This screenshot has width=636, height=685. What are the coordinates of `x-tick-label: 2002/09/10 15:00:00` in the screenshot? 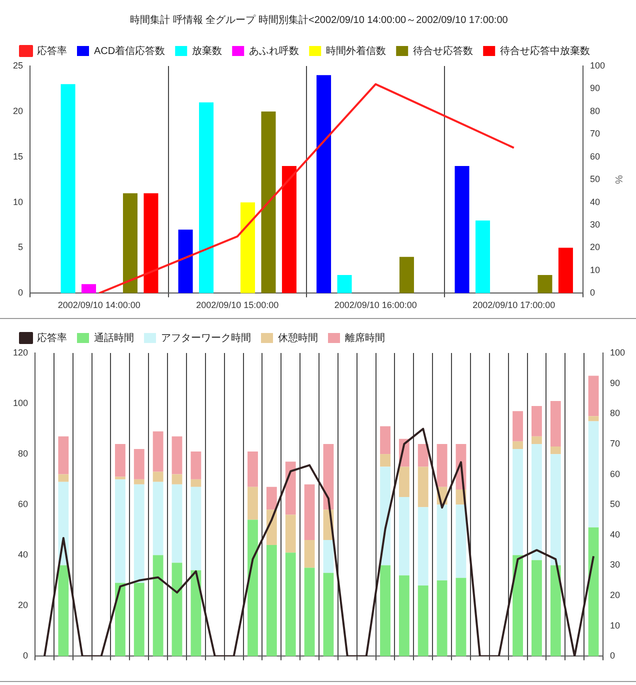 It's located at (237, 305).